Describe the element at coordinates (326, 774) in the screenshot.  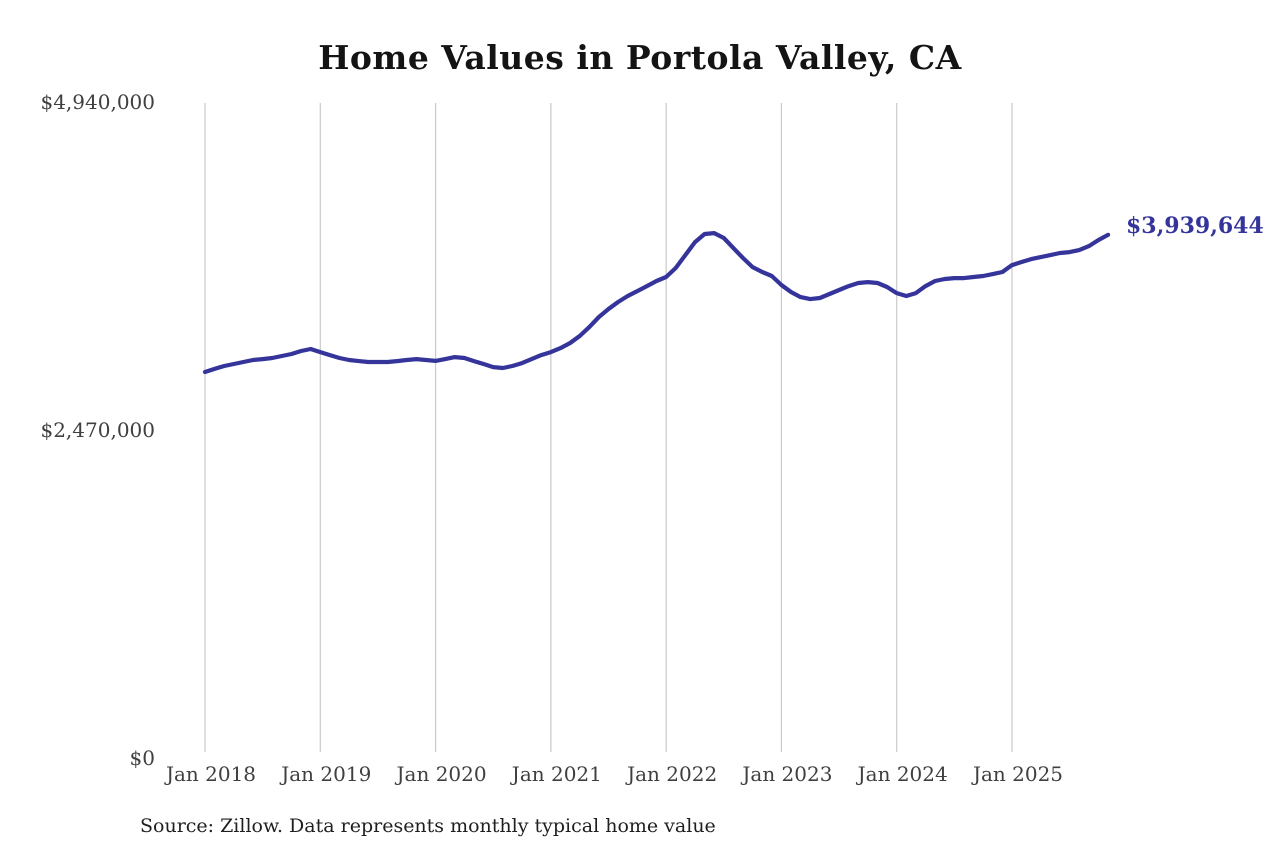
I see `x-tick-label: Jan 2019` at that location.